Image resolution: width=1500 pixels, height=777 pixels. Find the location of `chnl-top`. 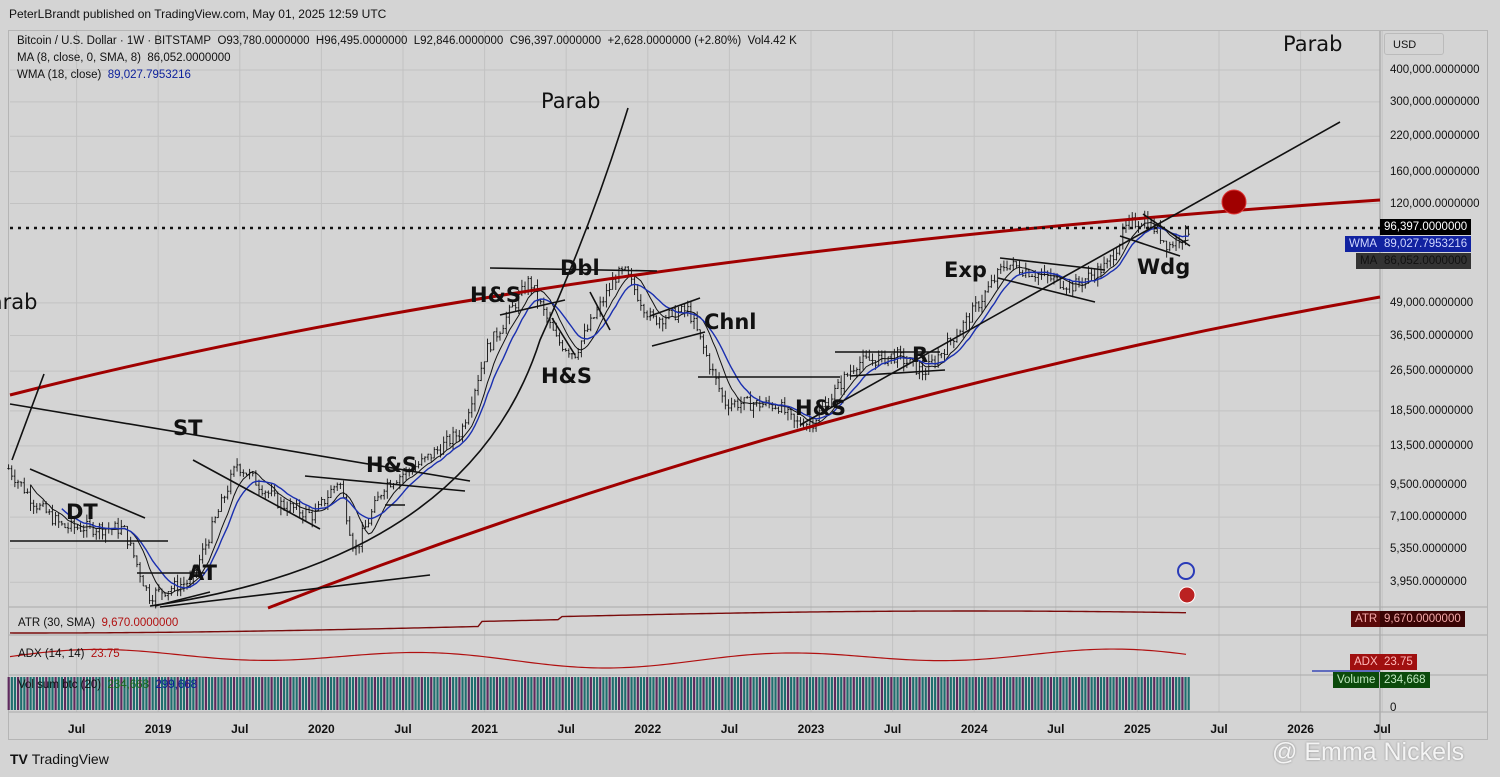

chnl-top is located at coordinates (675, 307).